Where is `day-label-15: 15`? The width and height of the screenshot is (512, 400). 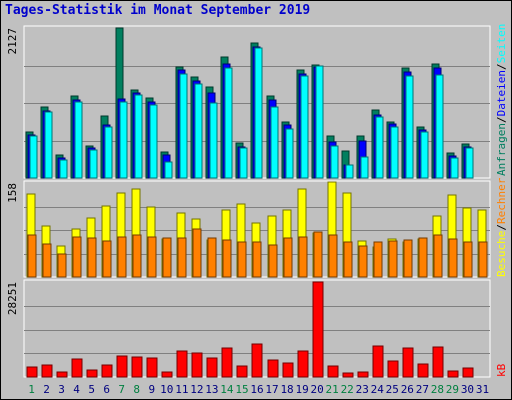
day-label-15: 15 is located at coordinates (241, 389).